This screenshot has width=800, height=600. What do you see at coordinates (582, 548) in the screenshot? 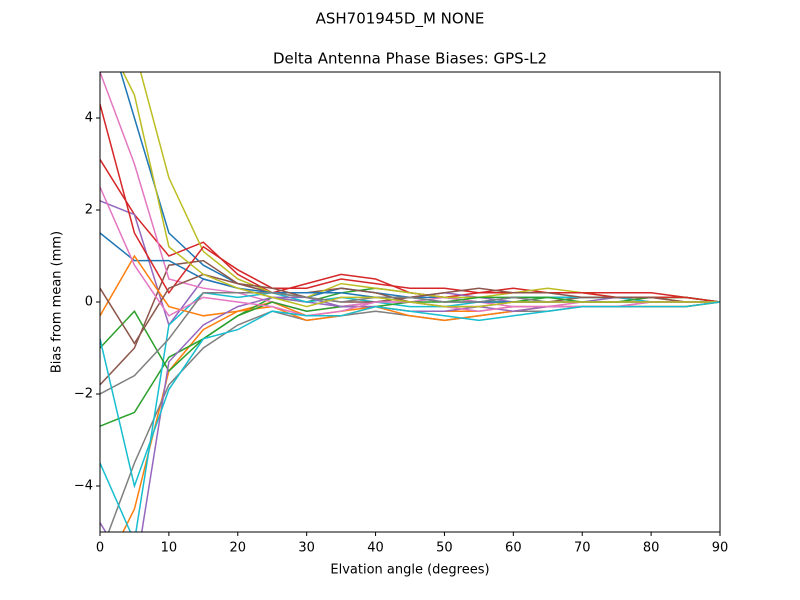
I see `x-tick-label: 70` at bounding box center [582, 548].